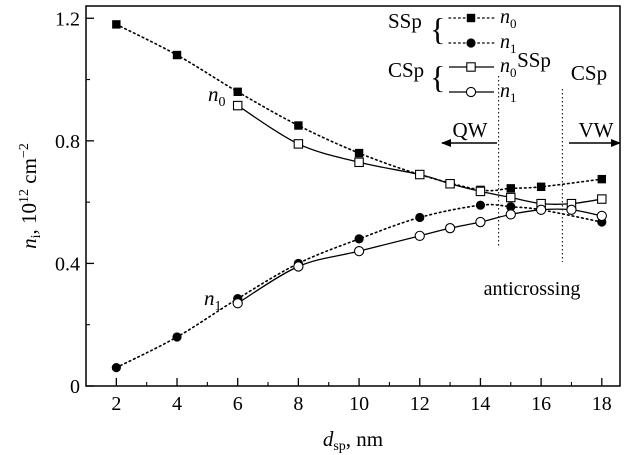 The image size is (629, 455). What do you see at coordinates (470, 130) in the screenshot?
I see `qw-label: QW` at bounding box center [470, 130].